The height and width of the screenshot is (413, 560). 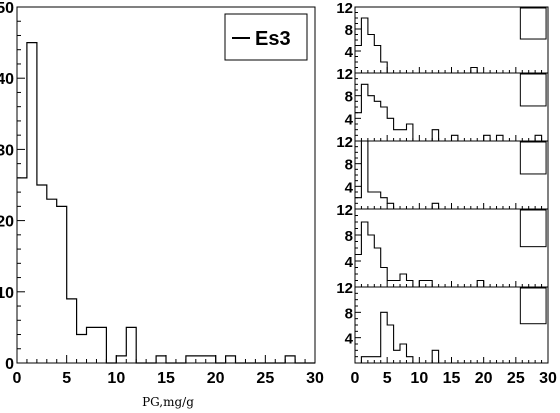 I want to click on panel-x-tick-label: 15, so click(x=452, y=378).